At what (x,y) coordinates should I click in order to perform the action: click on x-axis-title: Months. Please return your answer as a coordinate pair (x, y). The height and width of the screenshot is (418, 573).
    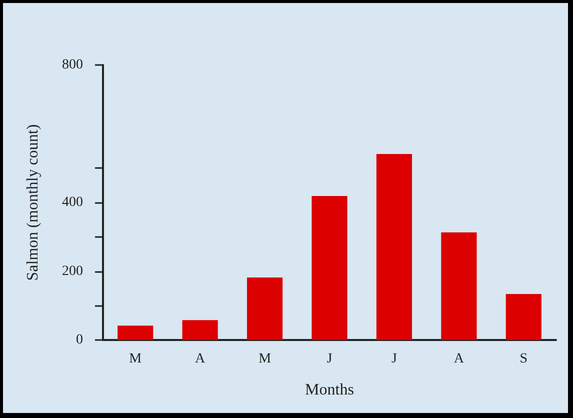
    Looking at the image, I should click on (329, 390).